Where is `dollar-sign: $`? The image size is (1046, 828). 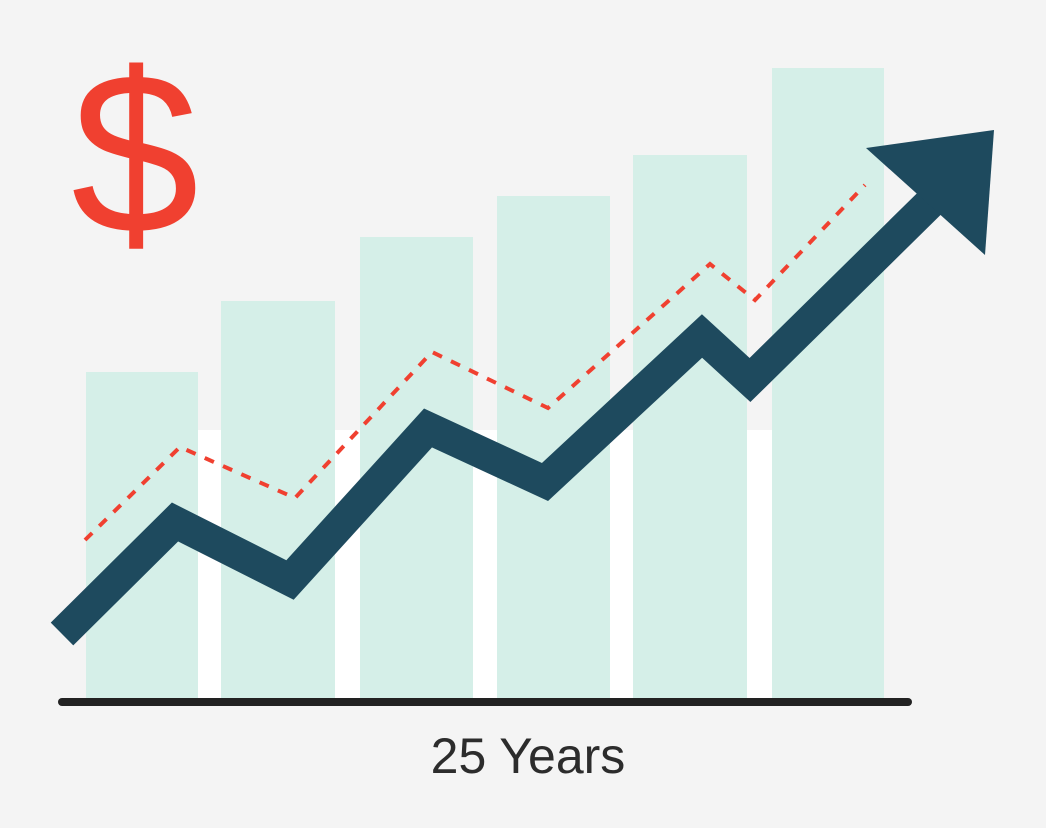 dollar-sign: $ is located at coordinates (135, 153).